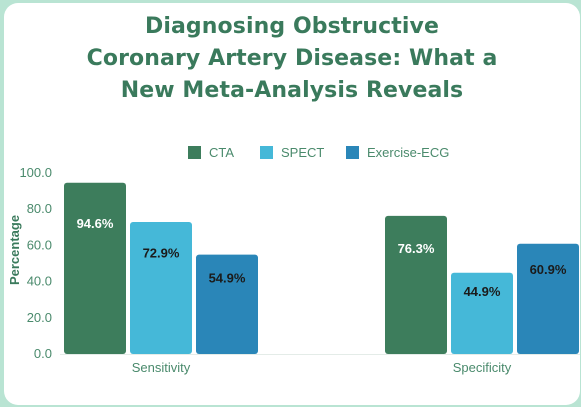  Describe the element at coordinates (482, 367) in the screenshot. I see `x-category-label-1: Specificity` at that location.